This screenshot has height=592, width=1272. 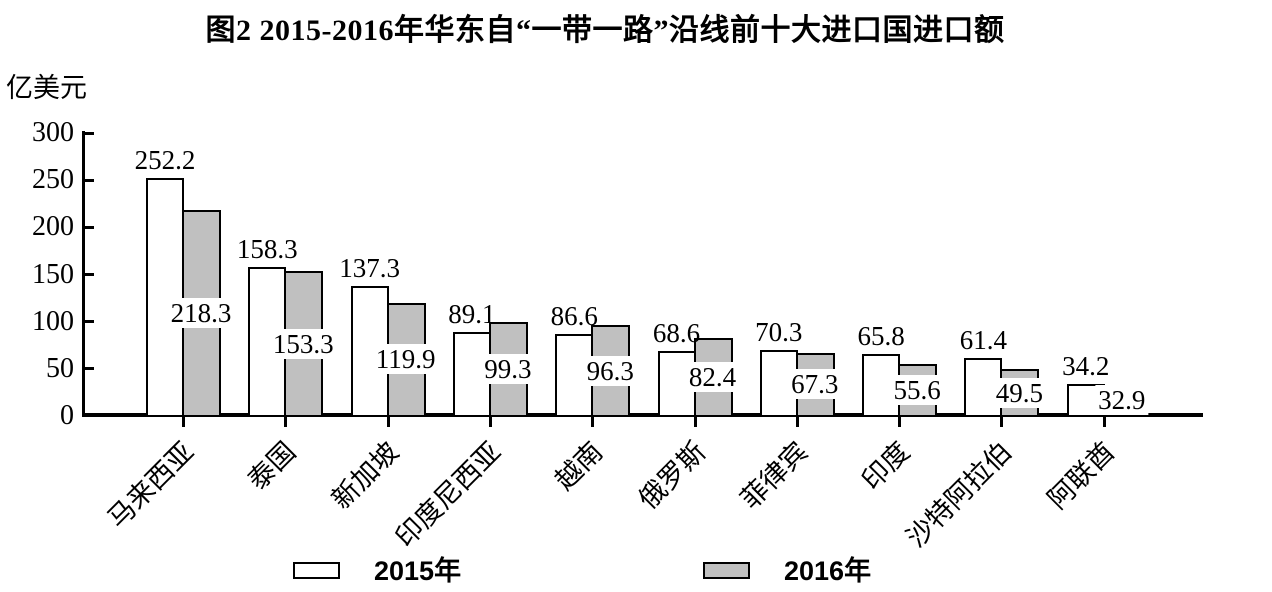 I want to click on value-label-2015: 34.2, so click(x=1086, y=365).